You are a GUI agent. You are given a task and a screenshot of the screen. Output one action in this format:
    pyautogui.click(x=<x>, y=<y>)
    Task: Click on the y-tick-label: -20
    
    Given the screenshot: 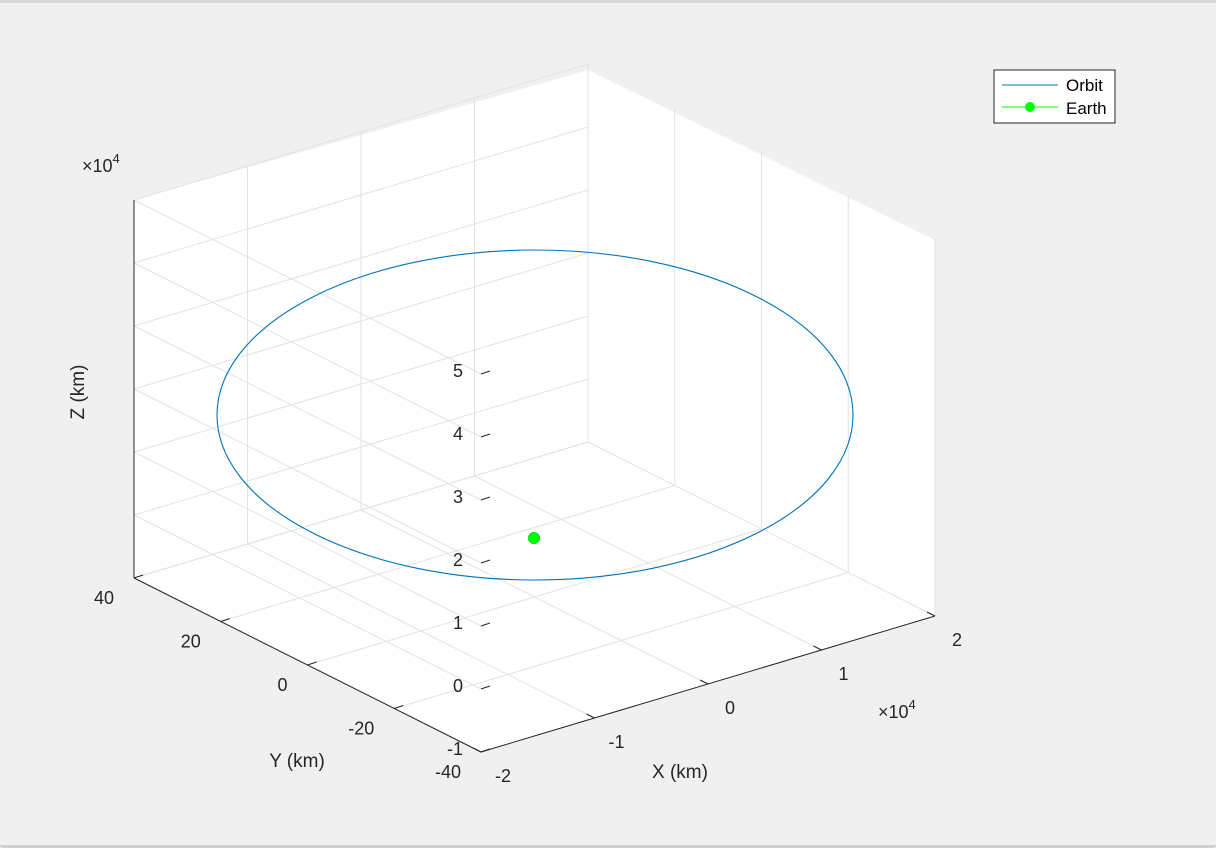 What is the action you would take?
    pyautogui.click(x=361, y=729)
    